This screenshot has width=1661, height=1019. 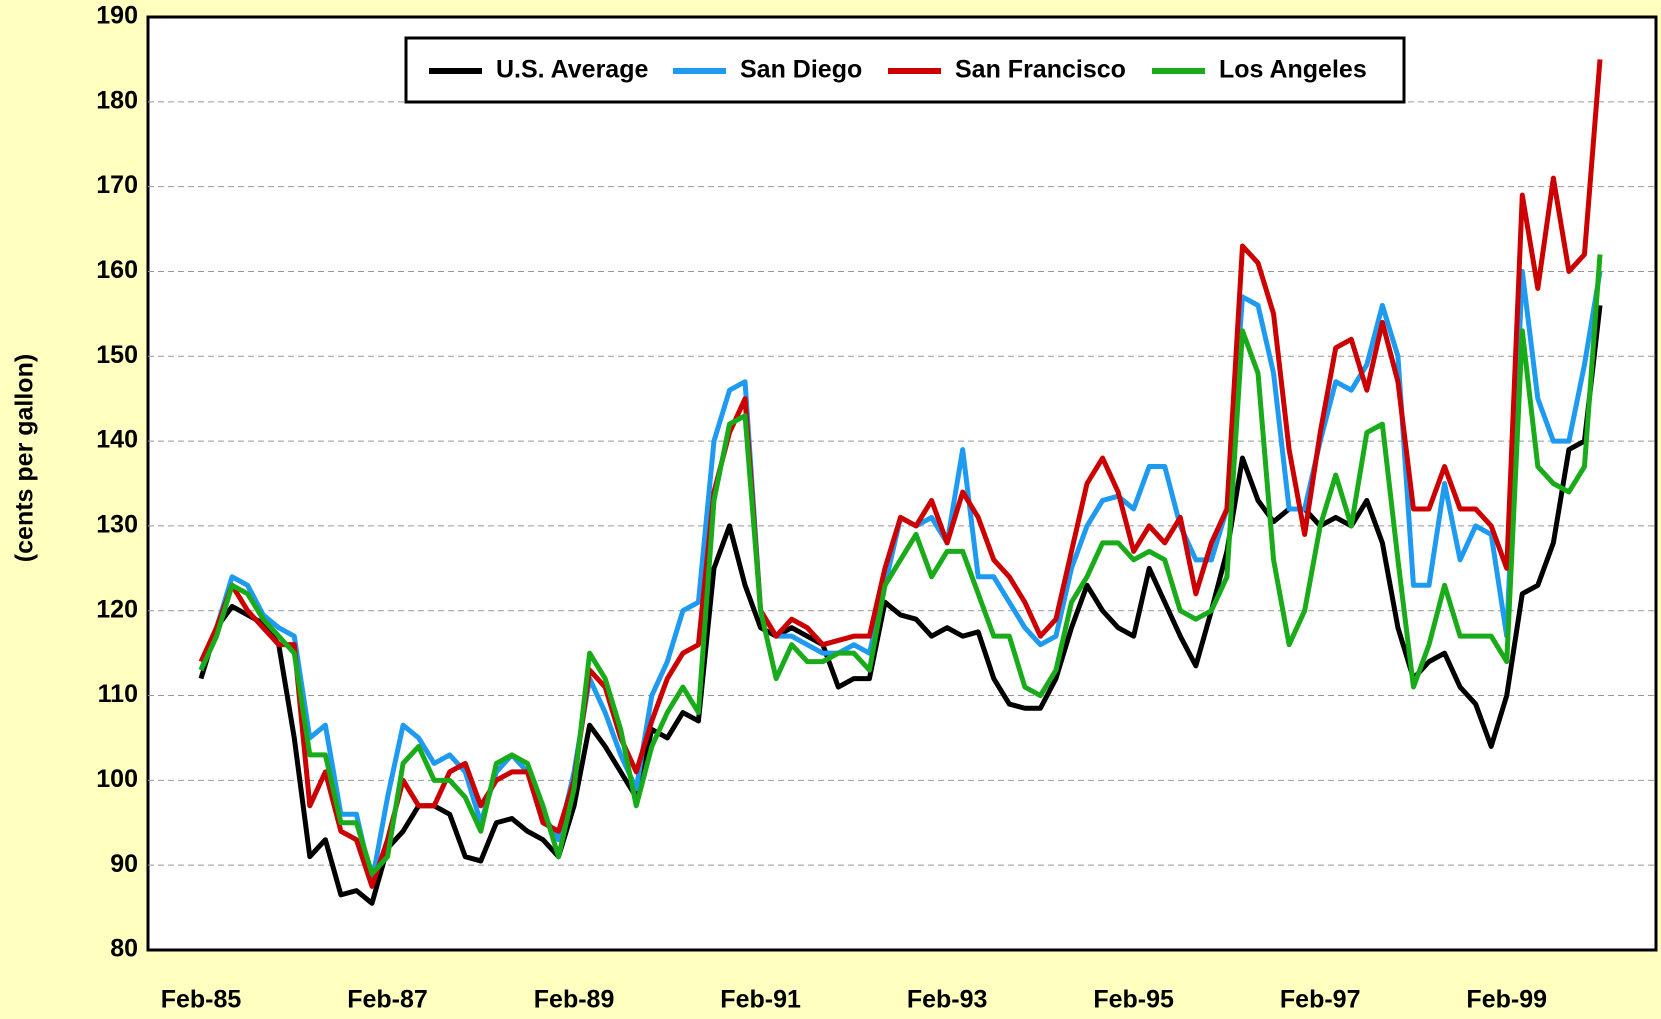 I want to click on x-tick-label: Feb-89, so click(x=574, y=1000).